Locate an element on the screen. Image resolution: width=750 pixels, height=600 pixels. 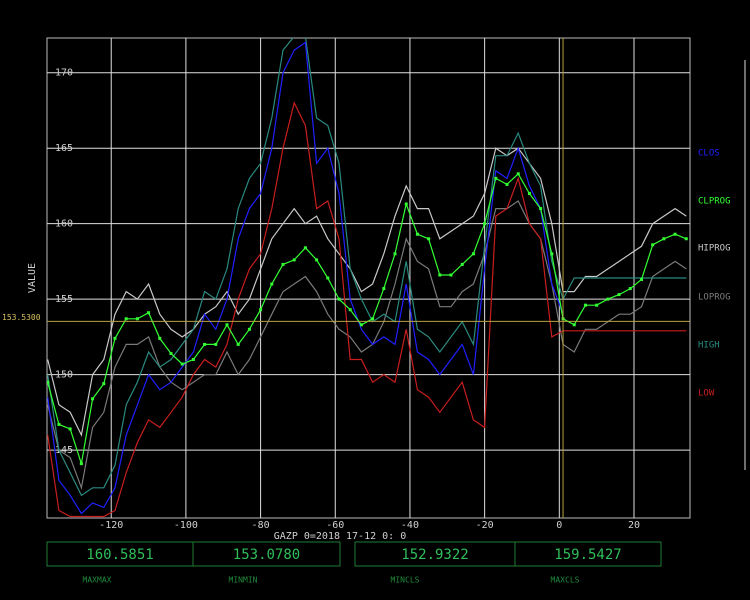
y-tick-label: 170 is located at coordinates (64, 73).